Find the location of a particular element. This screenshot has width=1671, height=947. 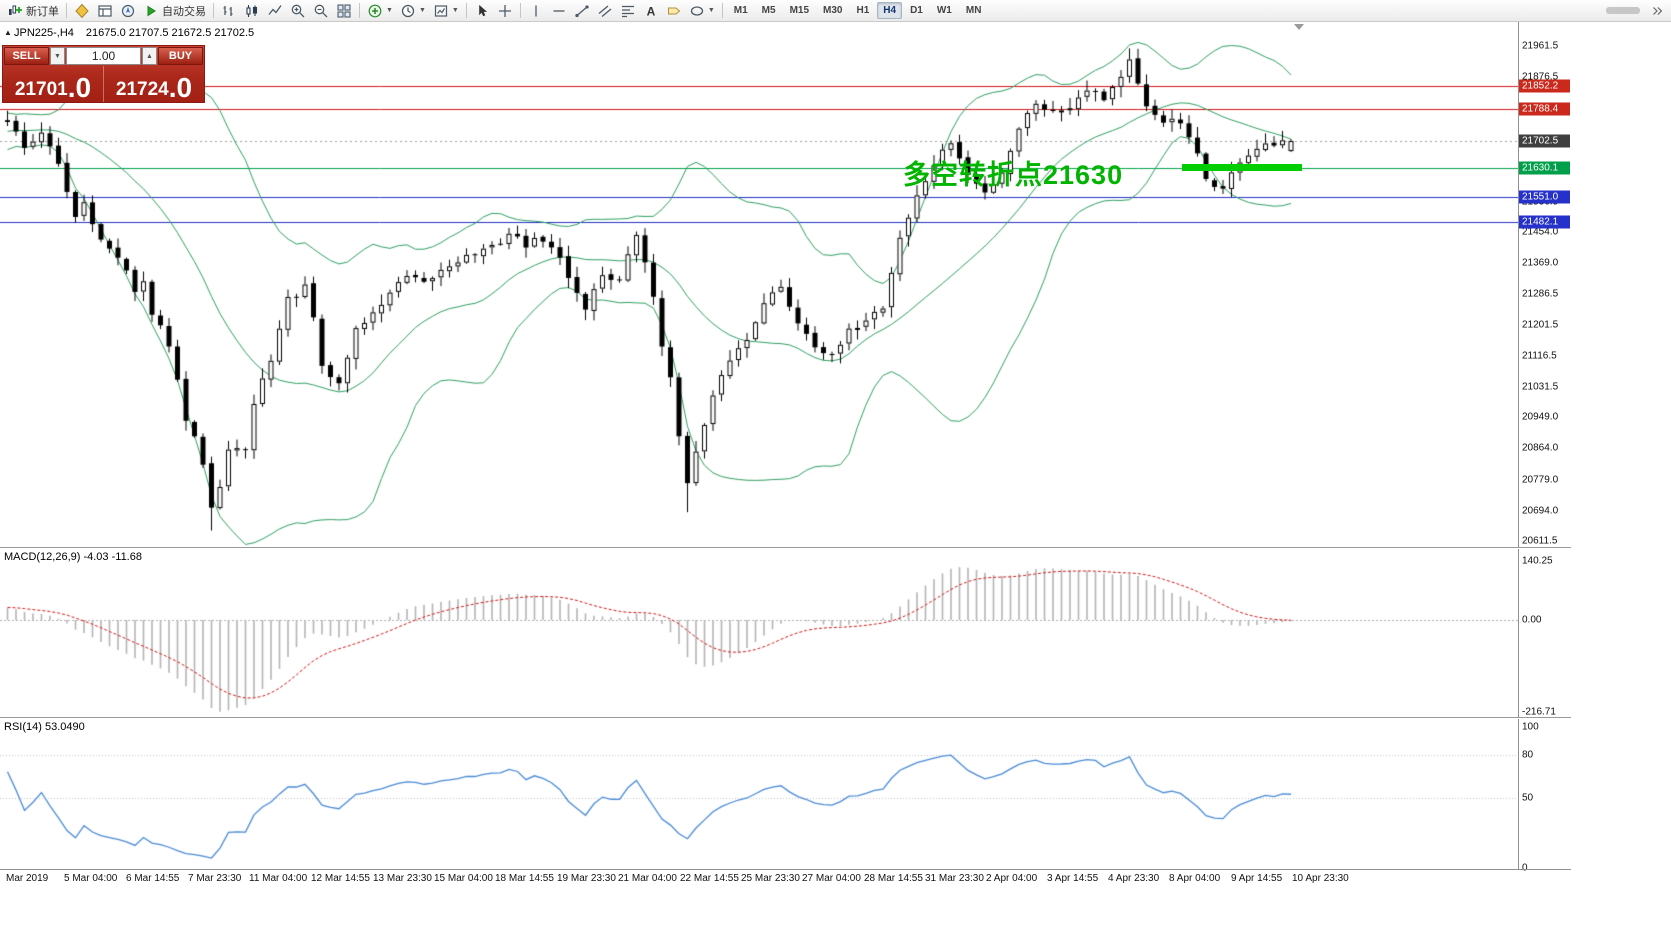

time-axis-label: 25 Mar 23:30 is located at coordinates (770, 878).